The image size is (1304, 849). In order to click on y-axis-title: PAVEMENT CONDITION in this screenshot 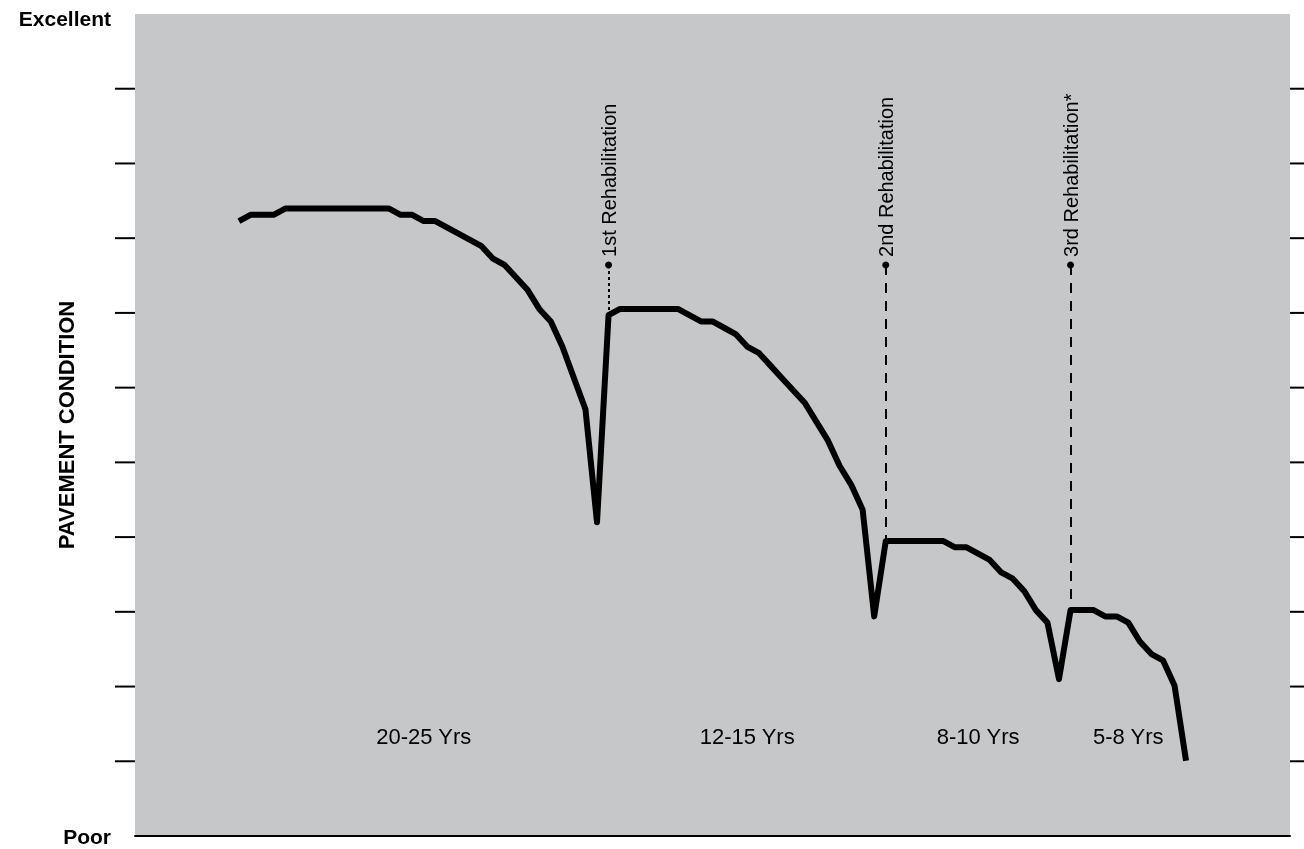, I will do `click(66, 425)`.